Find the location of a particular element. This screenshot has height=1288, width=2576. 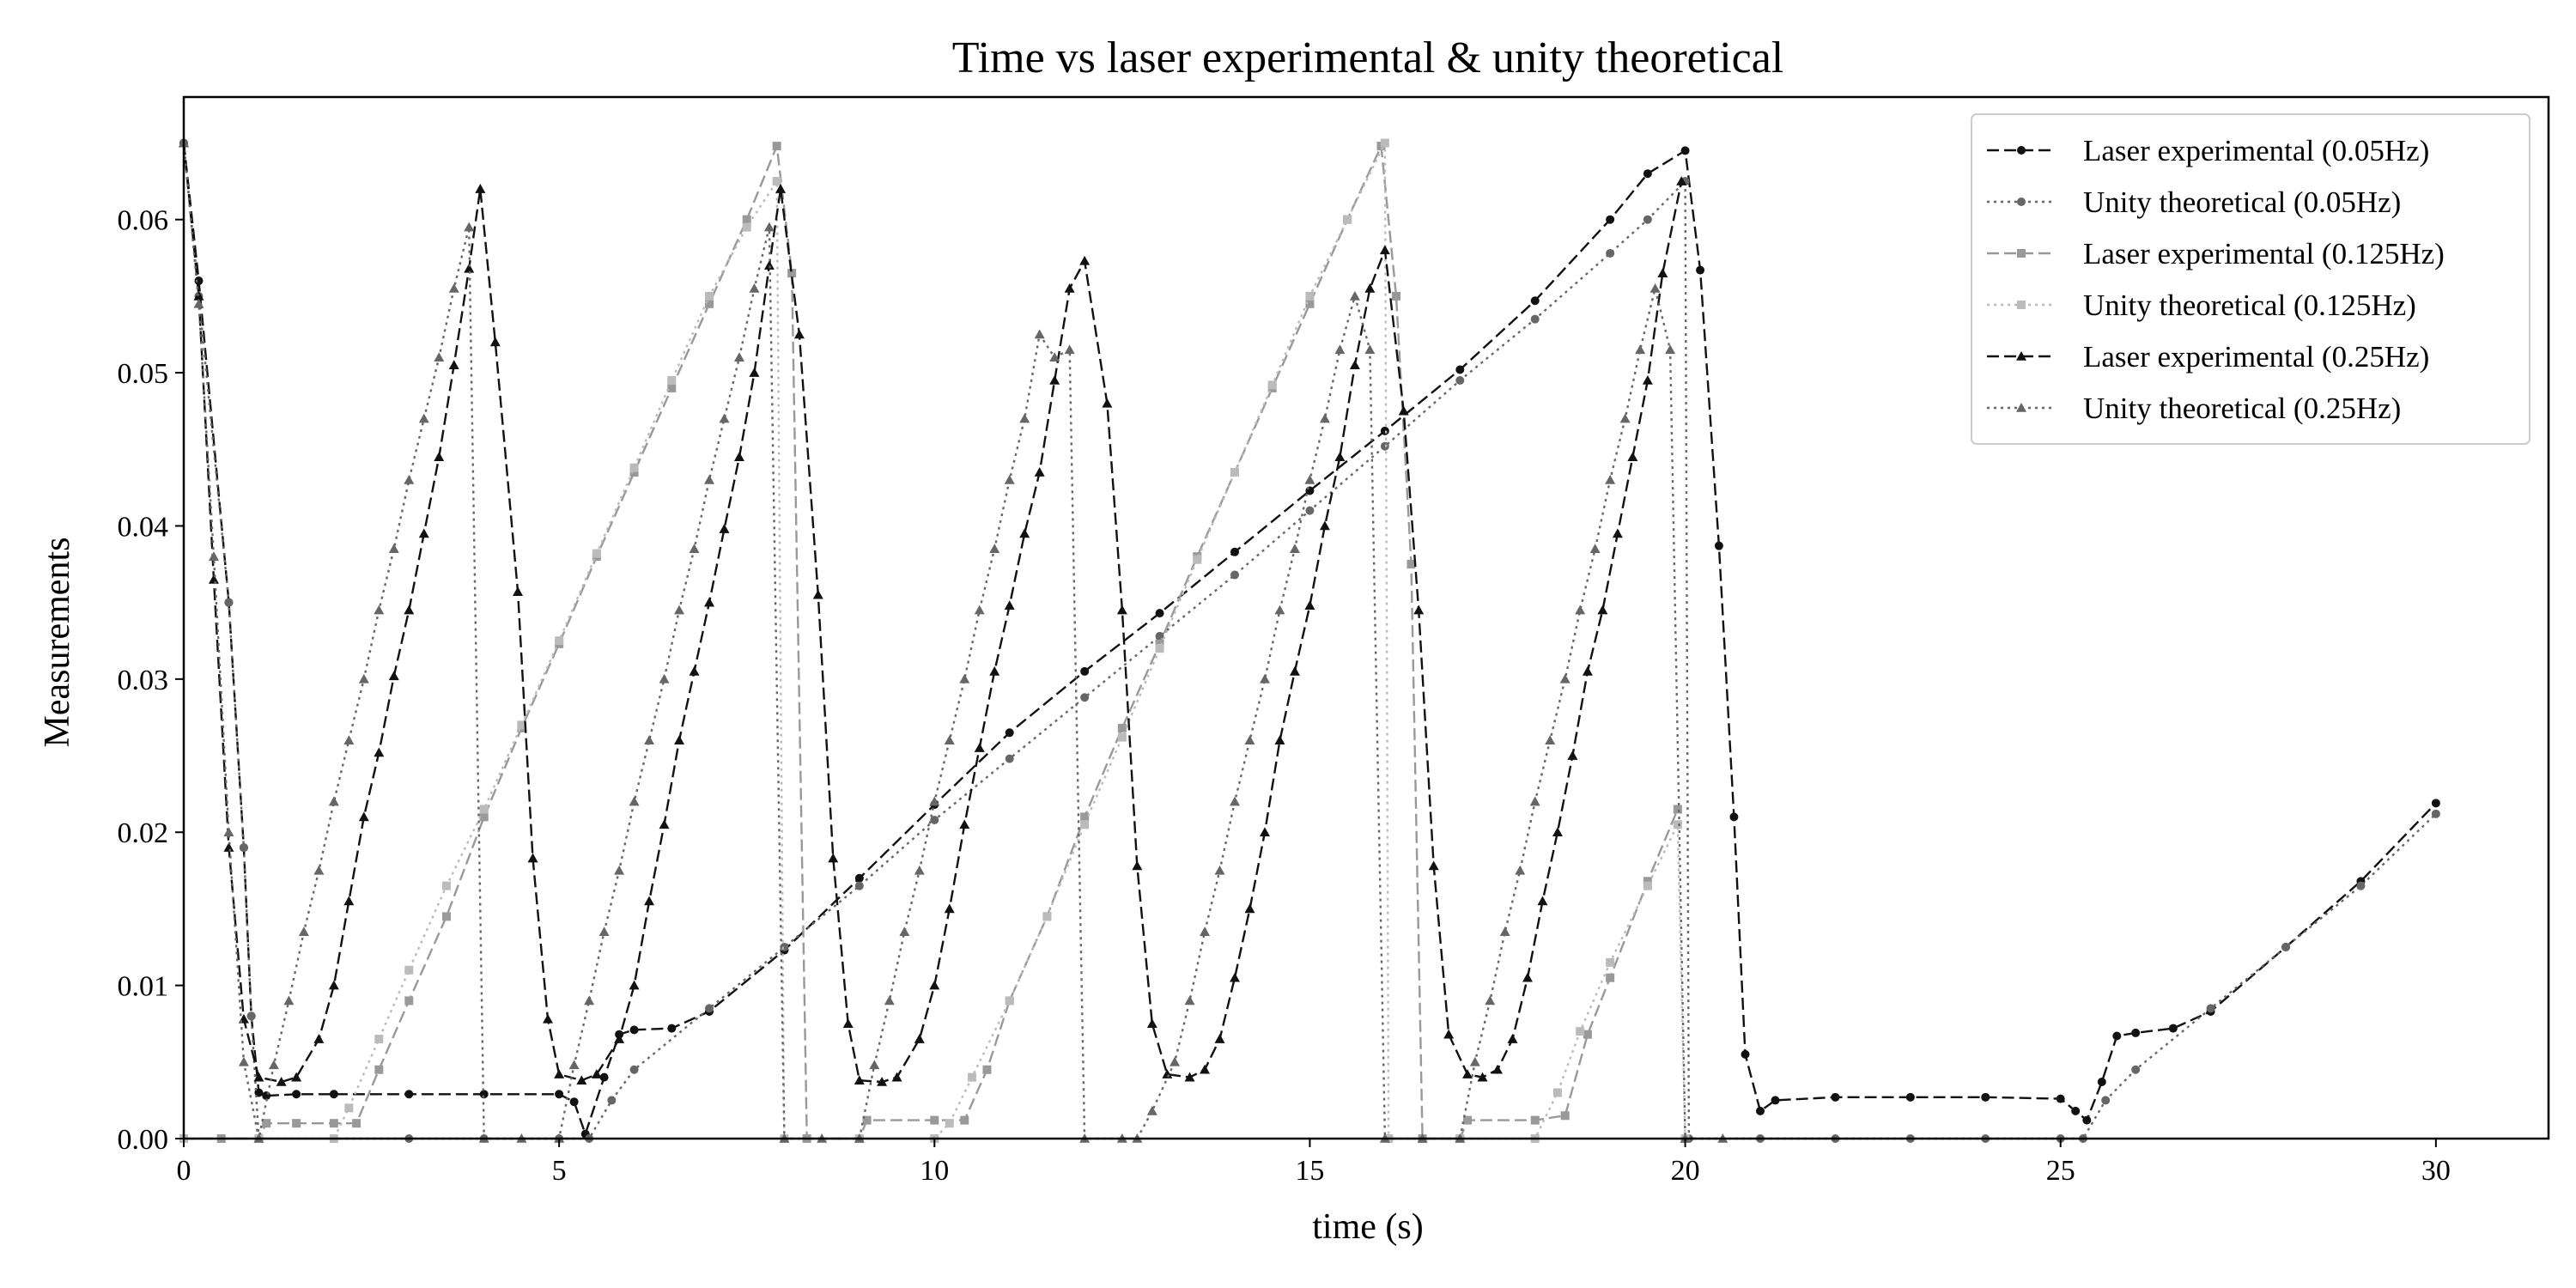

x-tick-label: 10 is located at coordinates (935, 1171).